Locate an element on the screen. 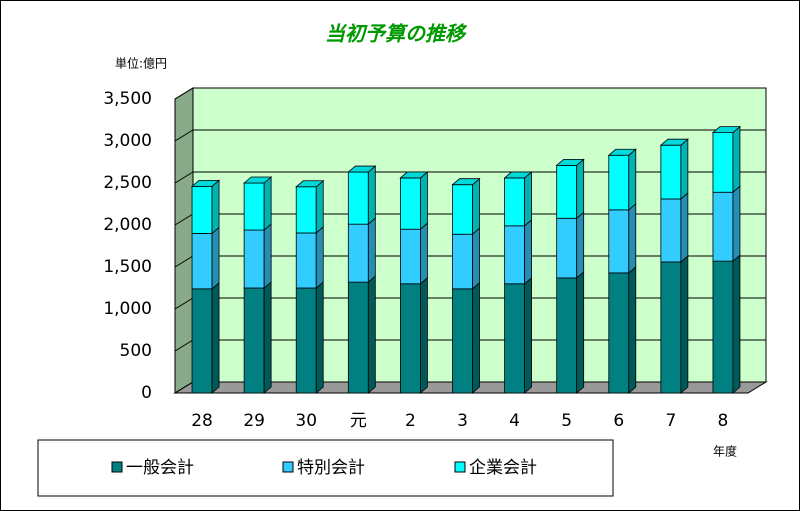  y-tick-label: 3,500 is located at coordinates (127, 99).